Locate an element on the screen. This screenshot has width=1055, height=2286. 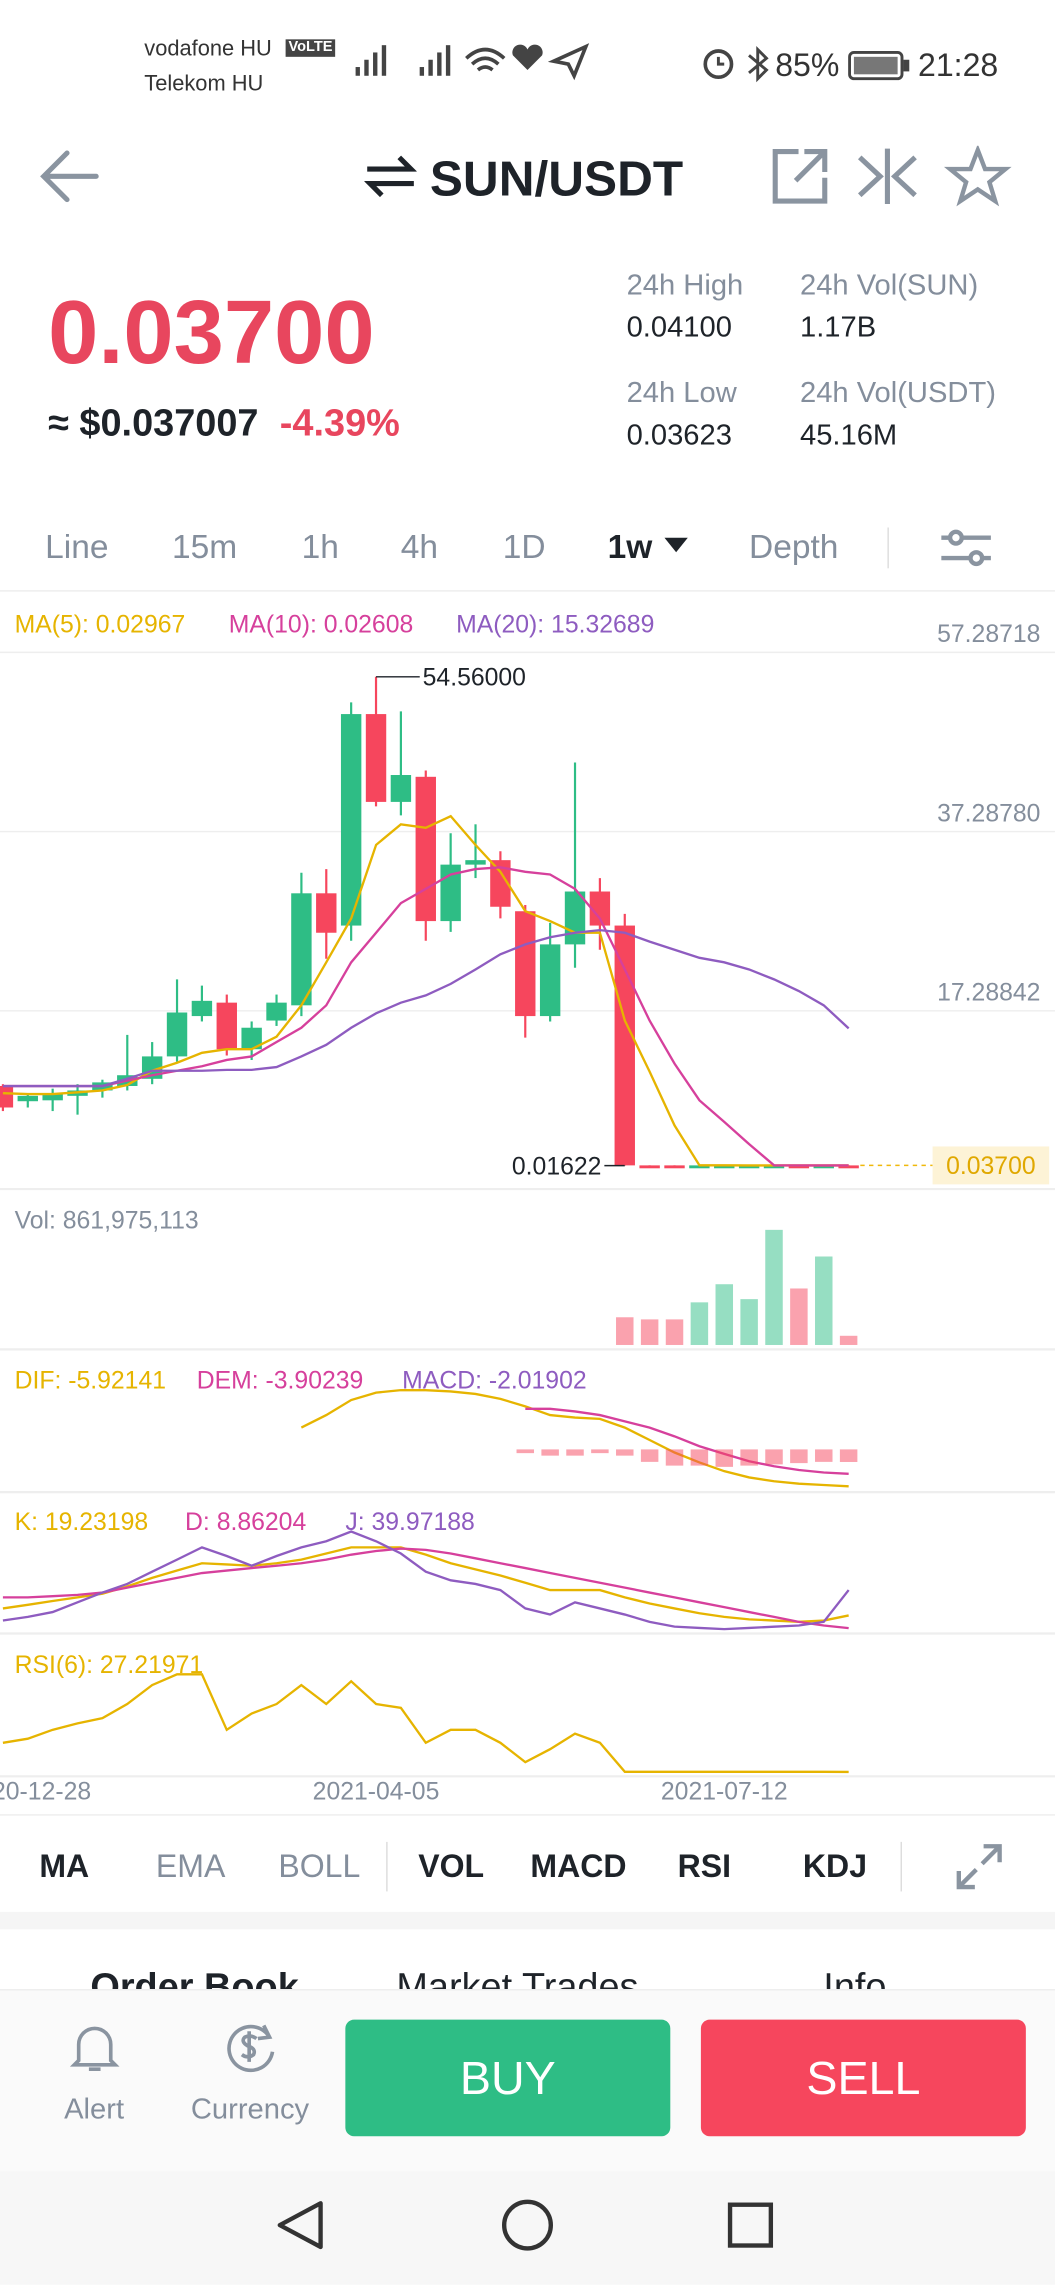
interval-tab: 4h is located at coordinates (419, 546).